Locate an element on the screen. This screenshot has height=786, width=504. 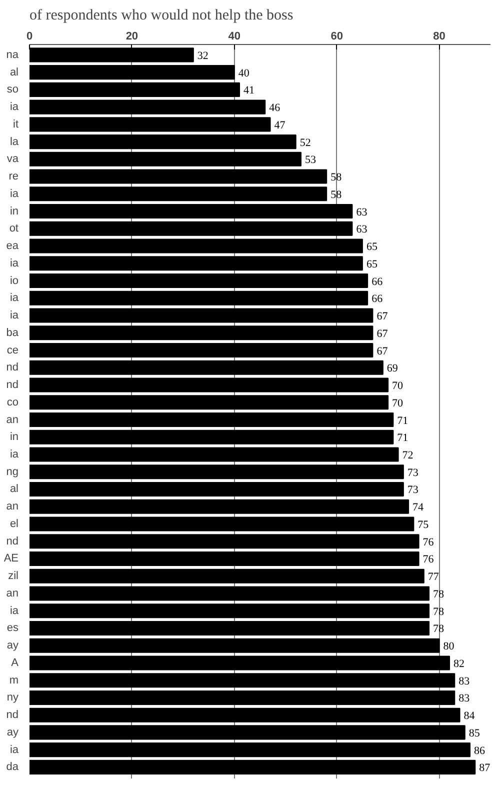
x-tick-label: 60 is located at coordinates (336, 36).